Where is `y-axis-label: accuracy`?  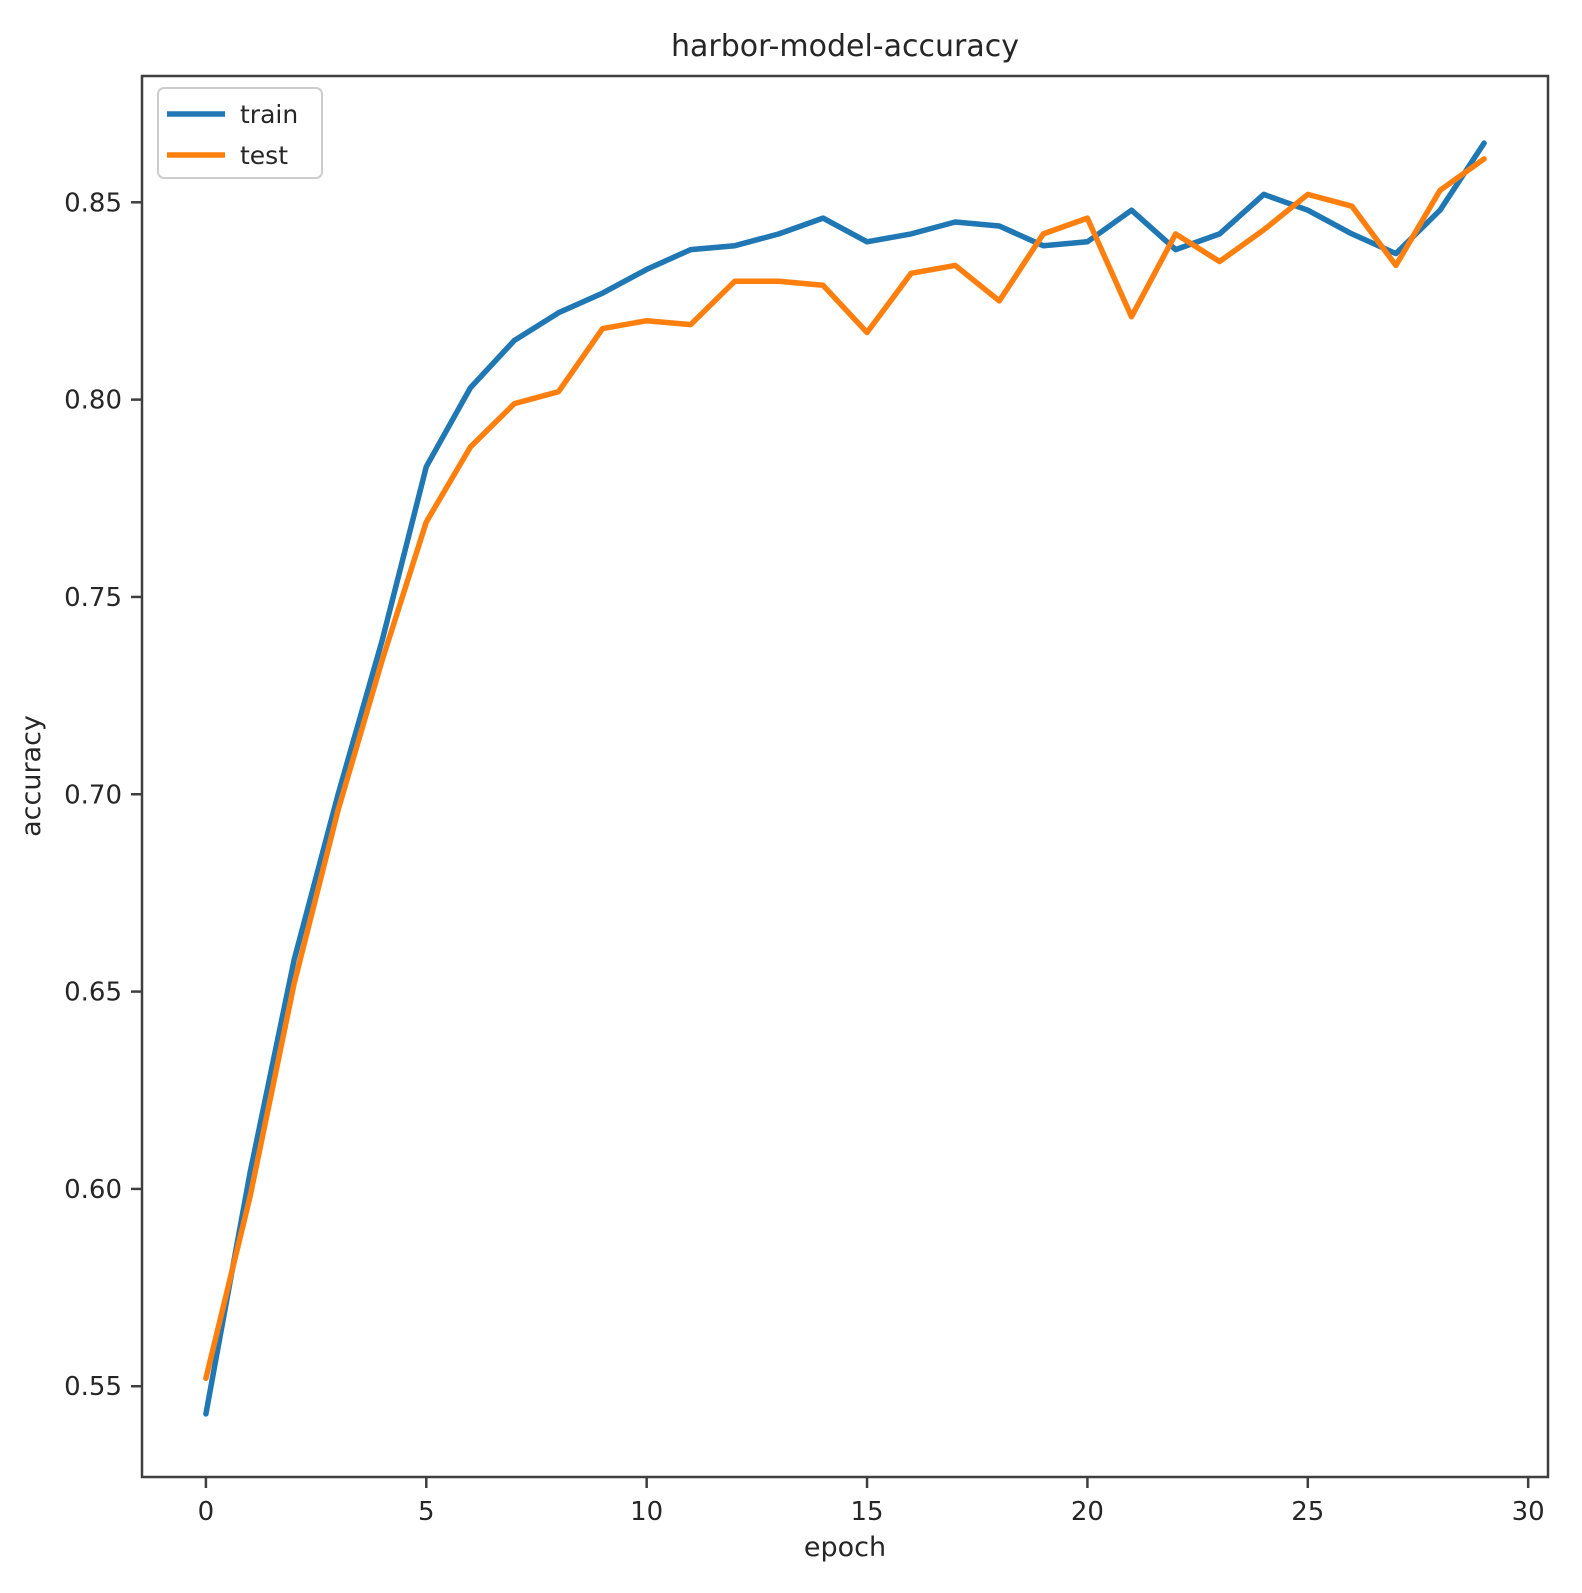 y-axis-label: accuracy is located at coordinates (31, 776).